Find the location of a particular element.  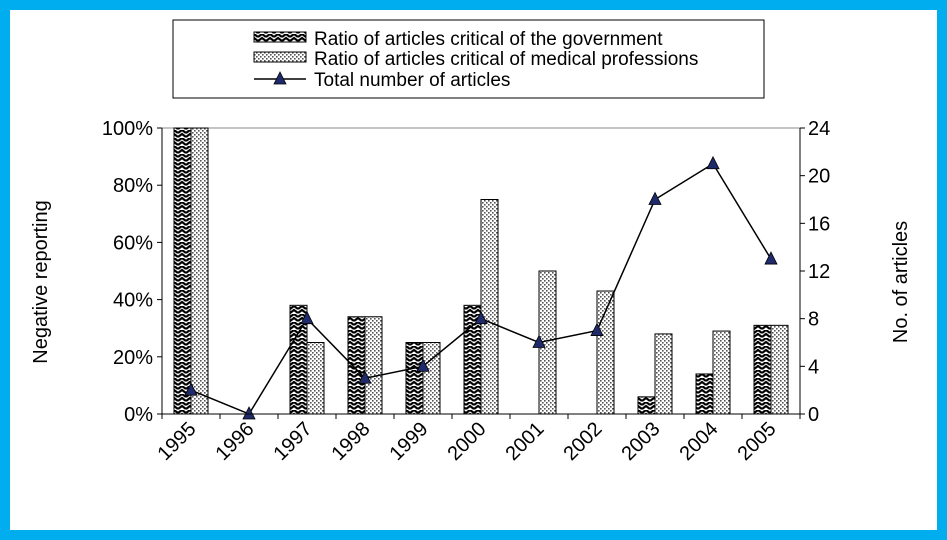

point-total-articles-2005 is located at coordinates (771, 258).